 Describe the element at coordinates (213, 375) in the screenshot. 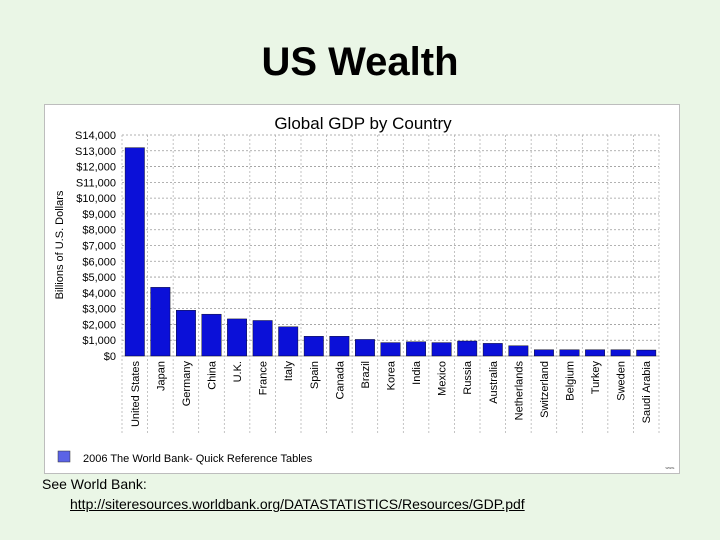

I see `x-tick-label: China` at that location.